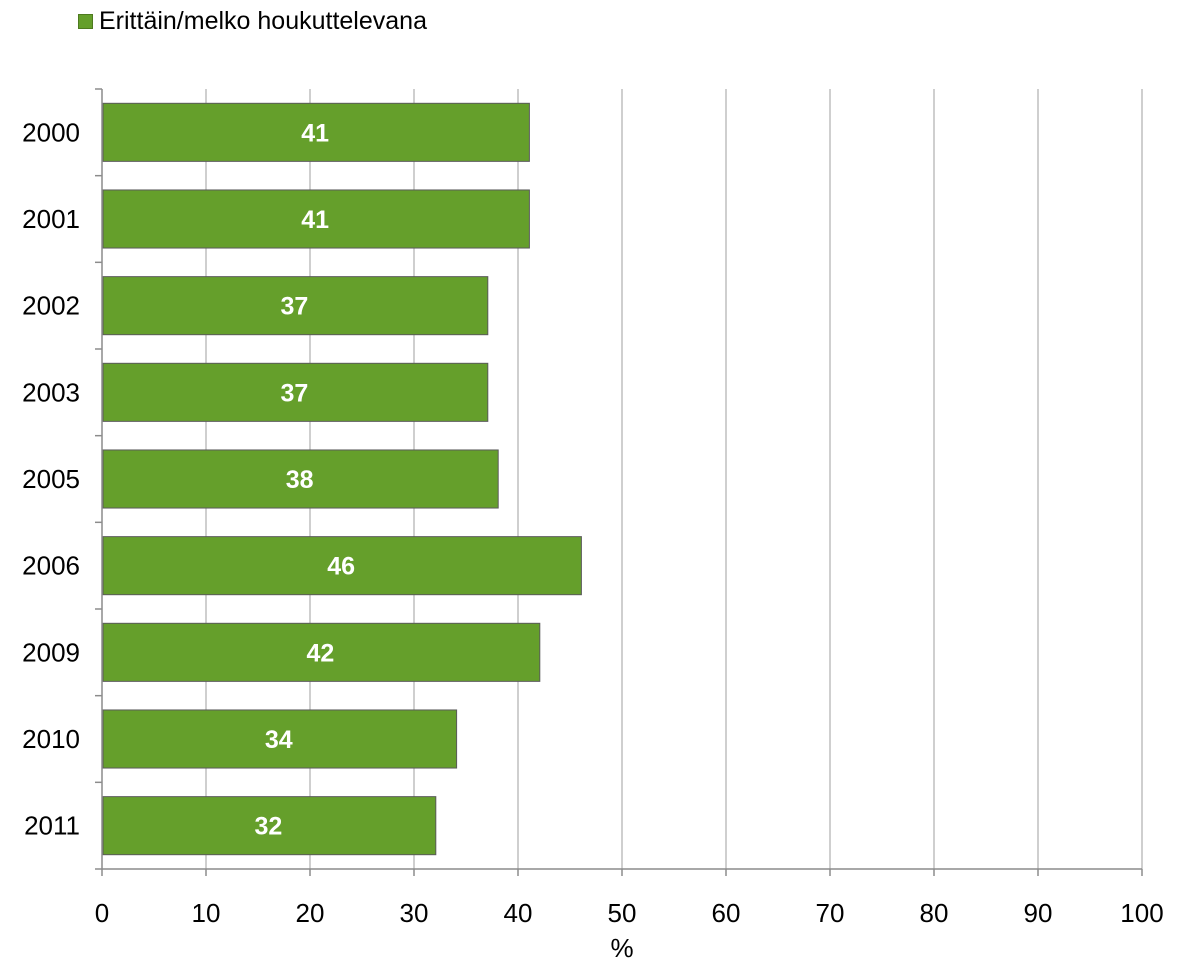 This screenshot has width=1186, height=964. What do you see at coordinates (85, 21) in the screenshot?
I see `legend-swatch` at bounding box center [85, 21].